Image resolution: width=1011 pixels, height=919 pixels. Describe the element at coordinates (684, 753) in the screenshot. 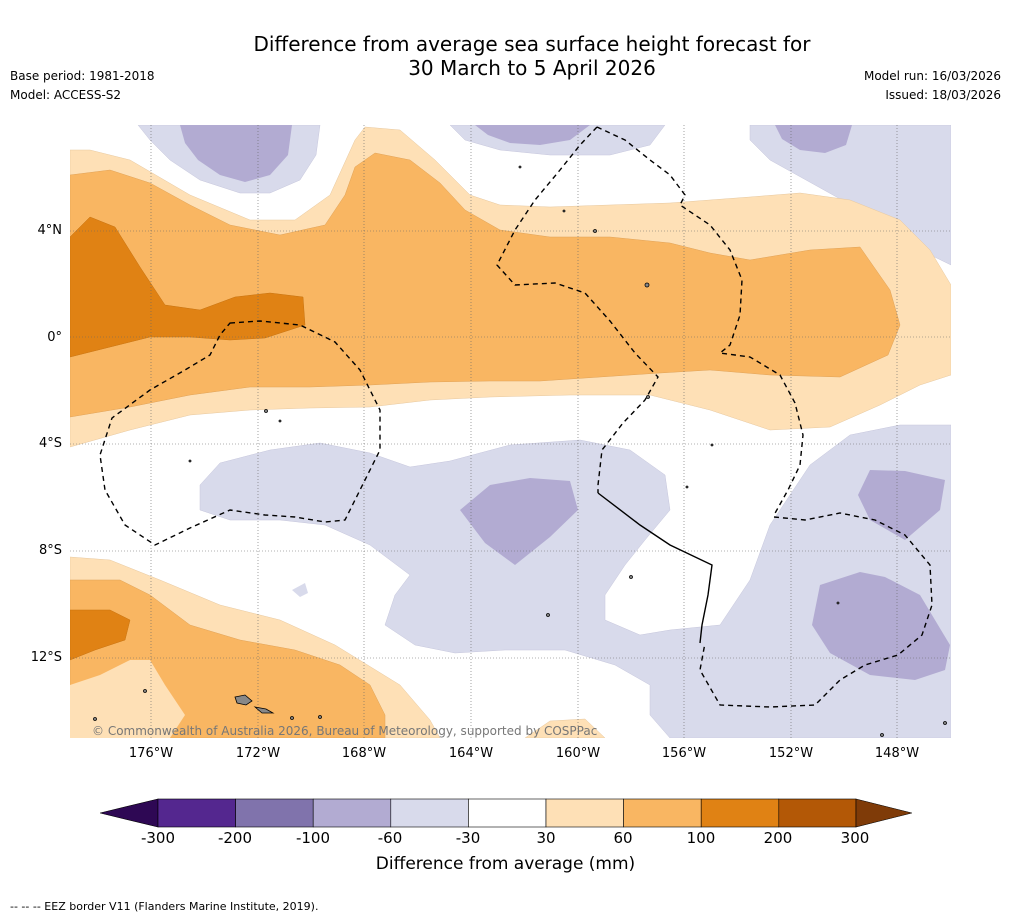

I see `lon-label-156w: 156°W` at that location.